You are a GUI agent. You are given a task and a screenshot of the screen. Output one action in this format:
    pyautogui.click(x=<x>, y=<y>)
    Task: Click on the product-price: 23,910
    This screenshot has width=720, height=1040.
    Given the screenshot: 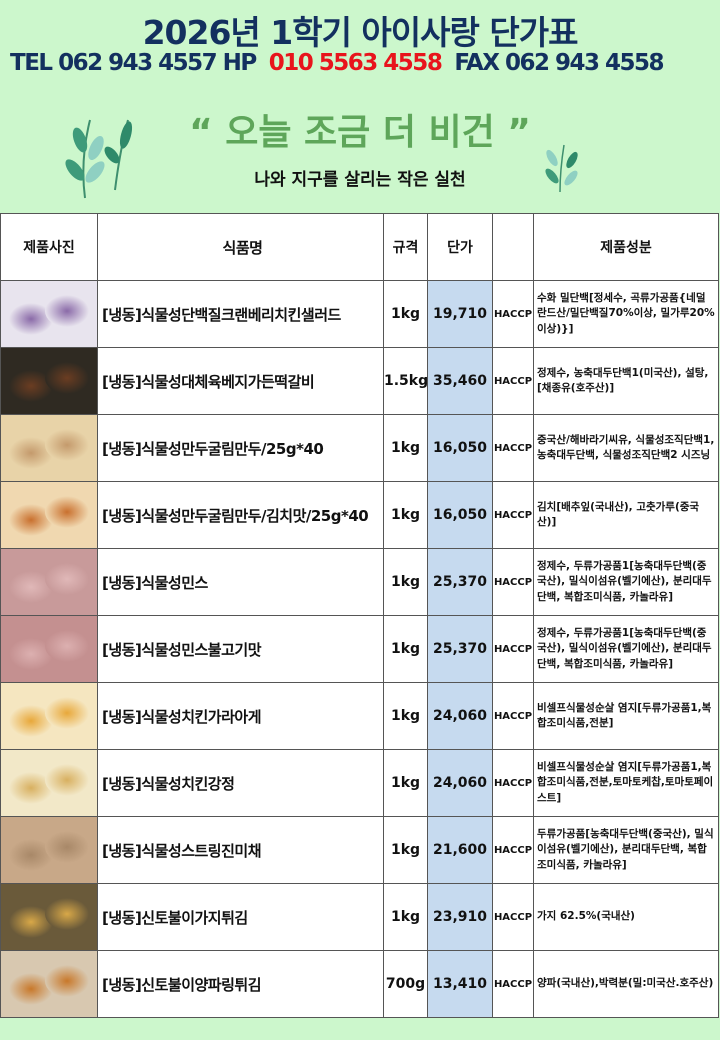 What is the action you would take?
    pyautogui.click(x=460, y=917)
    